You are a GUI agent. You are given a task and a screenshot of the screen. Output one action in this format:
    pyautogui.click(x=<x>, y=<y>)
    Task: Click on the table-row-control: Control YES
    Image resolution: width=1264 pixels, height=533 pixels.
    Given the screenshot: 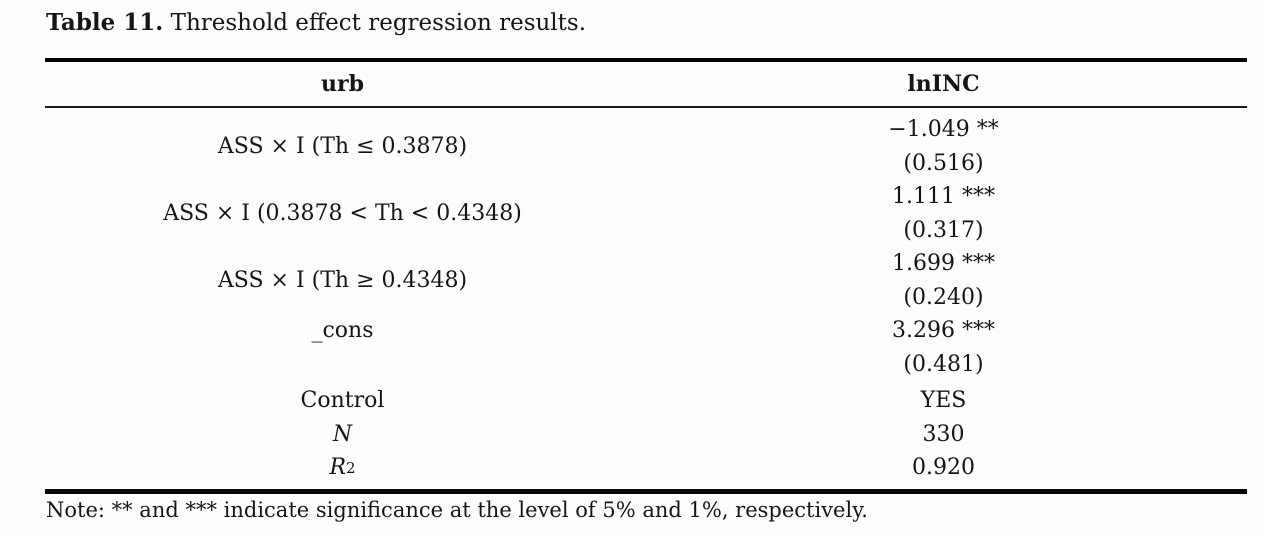 What is the action you would take?
    pyautogui.click(x=646, y=401)
    